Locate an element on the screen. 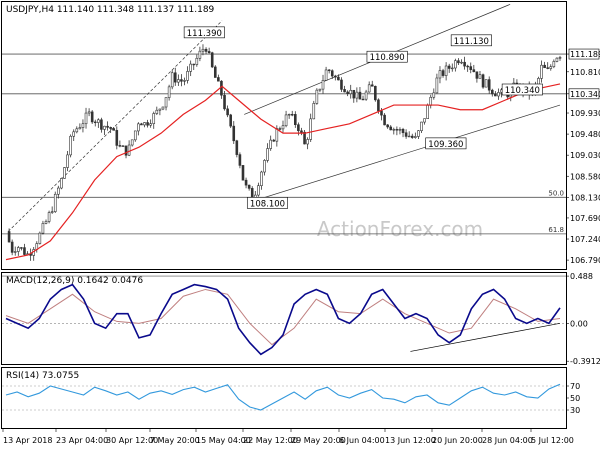 The width and height of the screenshot is (600, 454). price-axis-label: 107.690 is located at coordinates (585, 218).